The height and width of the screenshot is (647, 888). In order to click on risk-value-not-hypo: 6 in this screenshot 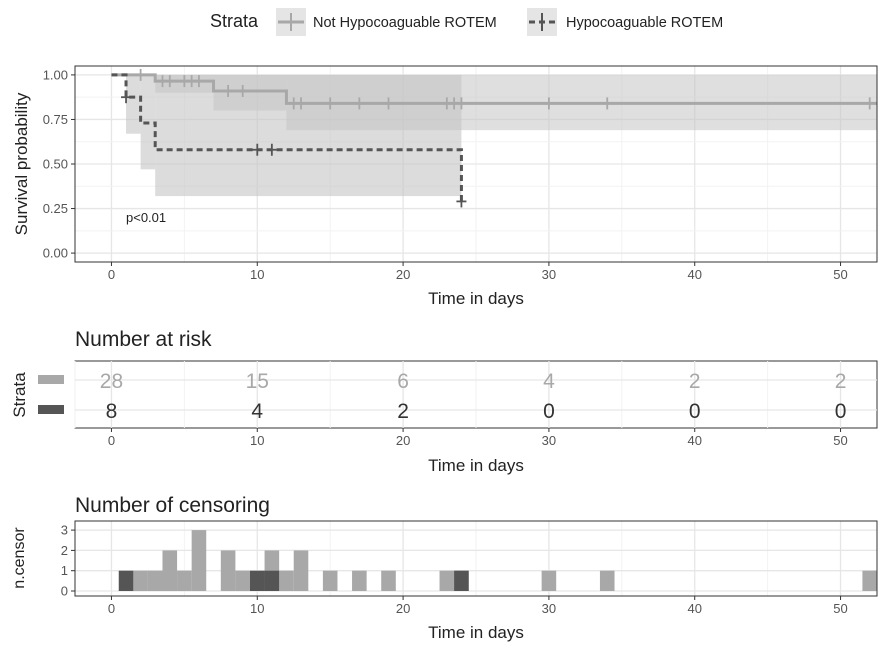, I will do `click(403, 381)`.